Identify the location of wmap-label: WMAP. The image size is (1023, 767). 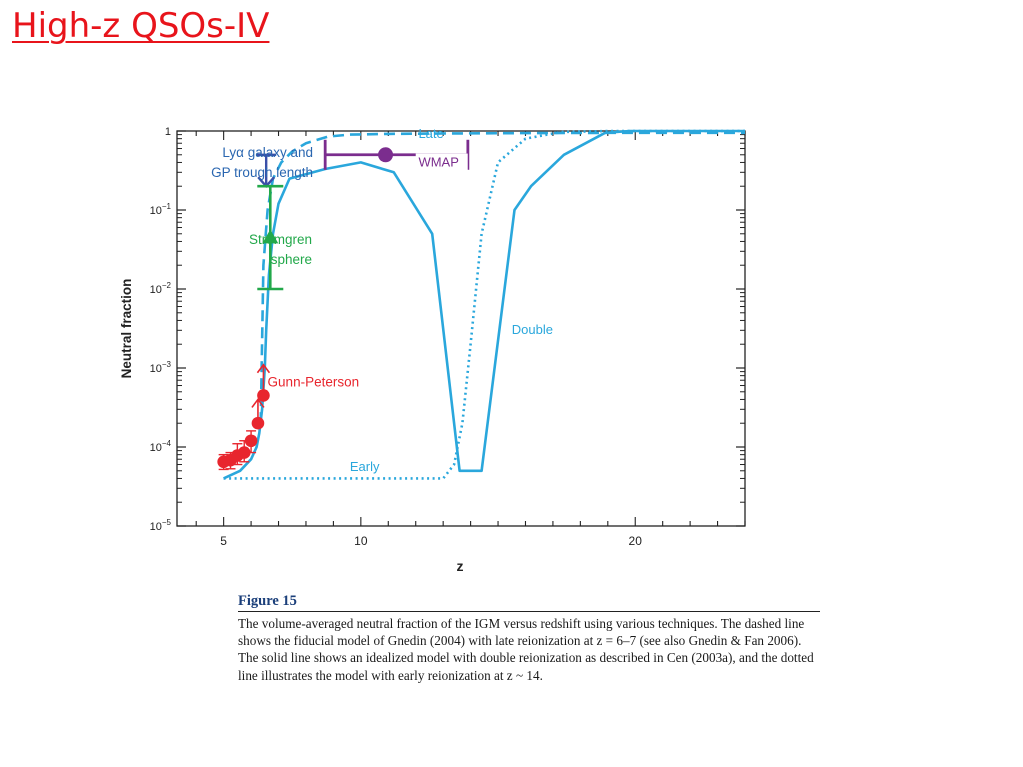
(438, 162).